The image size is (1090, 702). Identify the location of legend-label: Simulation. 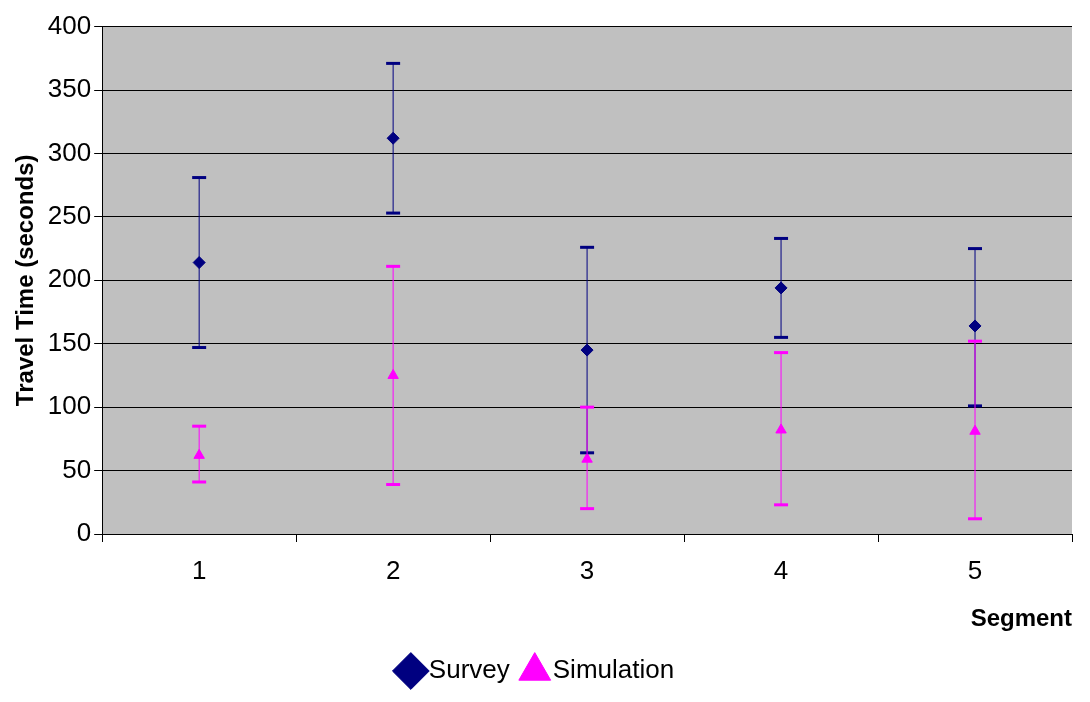
(613, 669).